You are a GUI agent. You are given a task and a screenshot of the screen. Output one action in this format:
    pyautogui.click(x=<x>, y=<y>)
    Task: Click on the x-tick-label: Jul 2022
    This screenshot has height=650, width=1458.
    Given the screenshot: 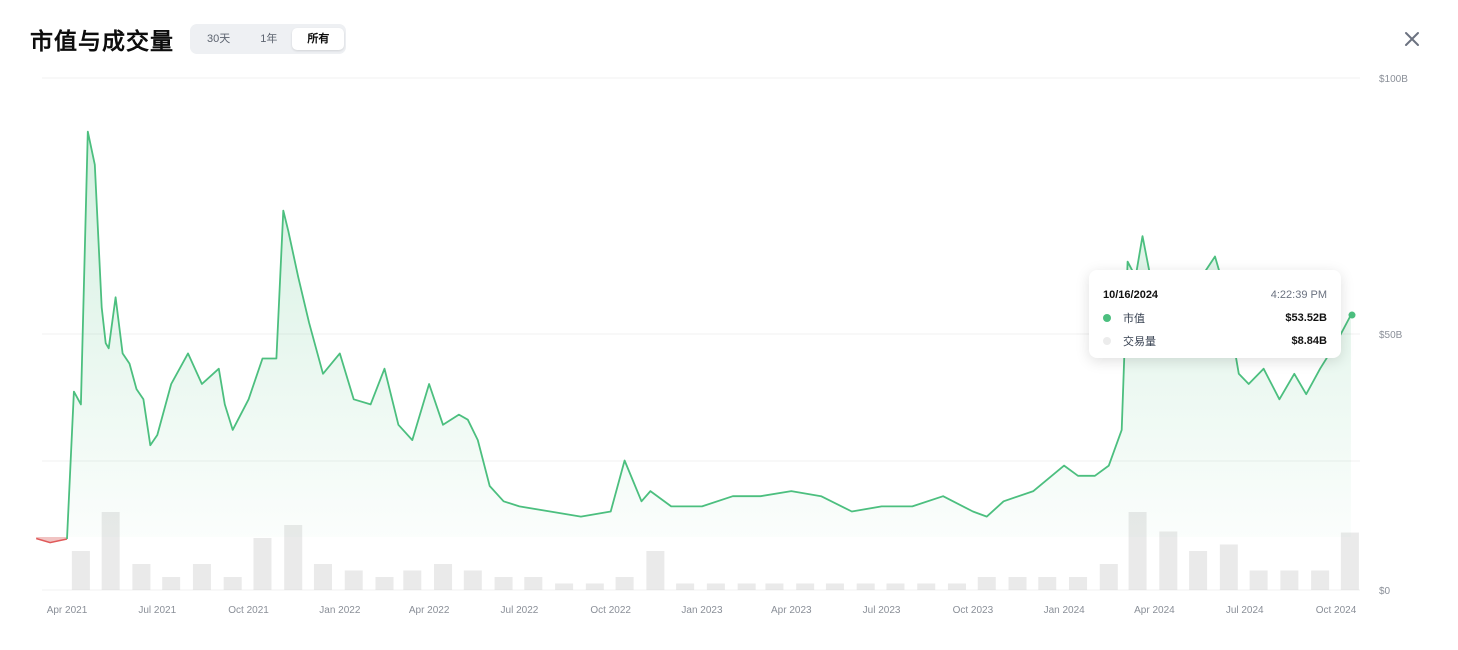 What is the action you would take?
    pyautogui.click(x=520, y=610)
    